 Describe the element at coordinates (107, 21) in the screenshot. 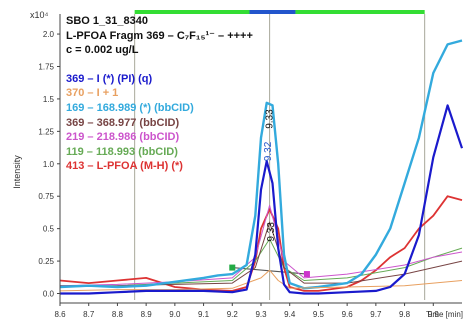

I see `header-line: SBO 1_31_8340` at that location.